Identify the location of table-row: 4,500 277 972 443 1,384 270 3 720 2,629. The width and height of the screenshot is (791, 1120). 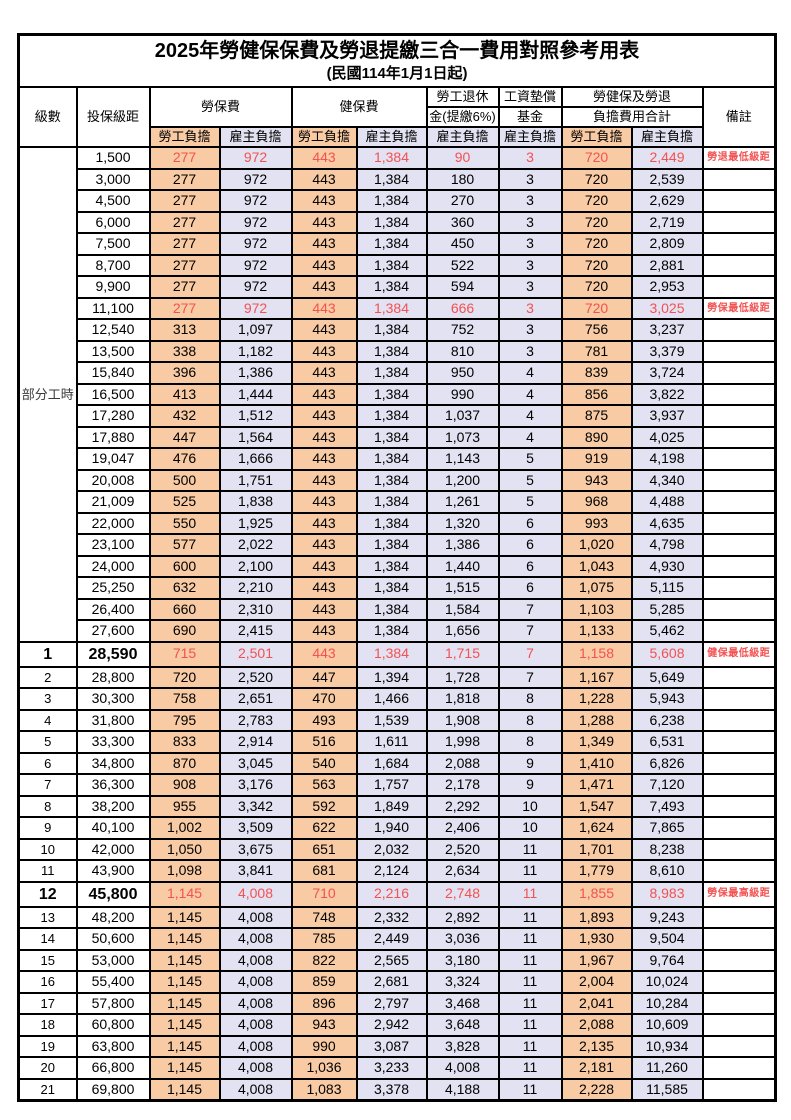
(398, 201).